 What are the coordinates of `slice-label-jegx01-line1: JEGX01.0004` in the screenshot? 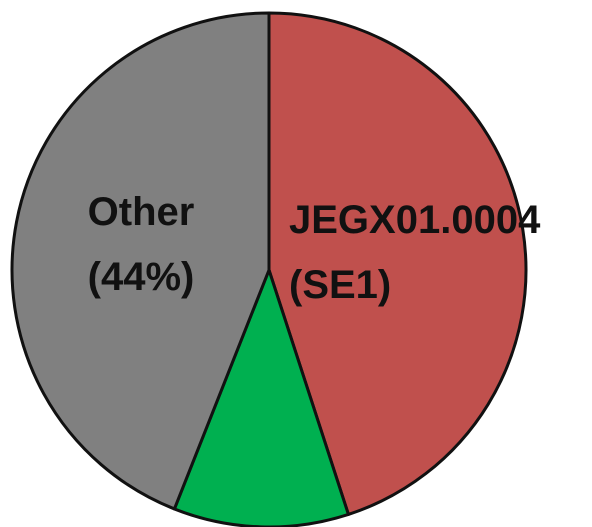 It's located at (415, 220).